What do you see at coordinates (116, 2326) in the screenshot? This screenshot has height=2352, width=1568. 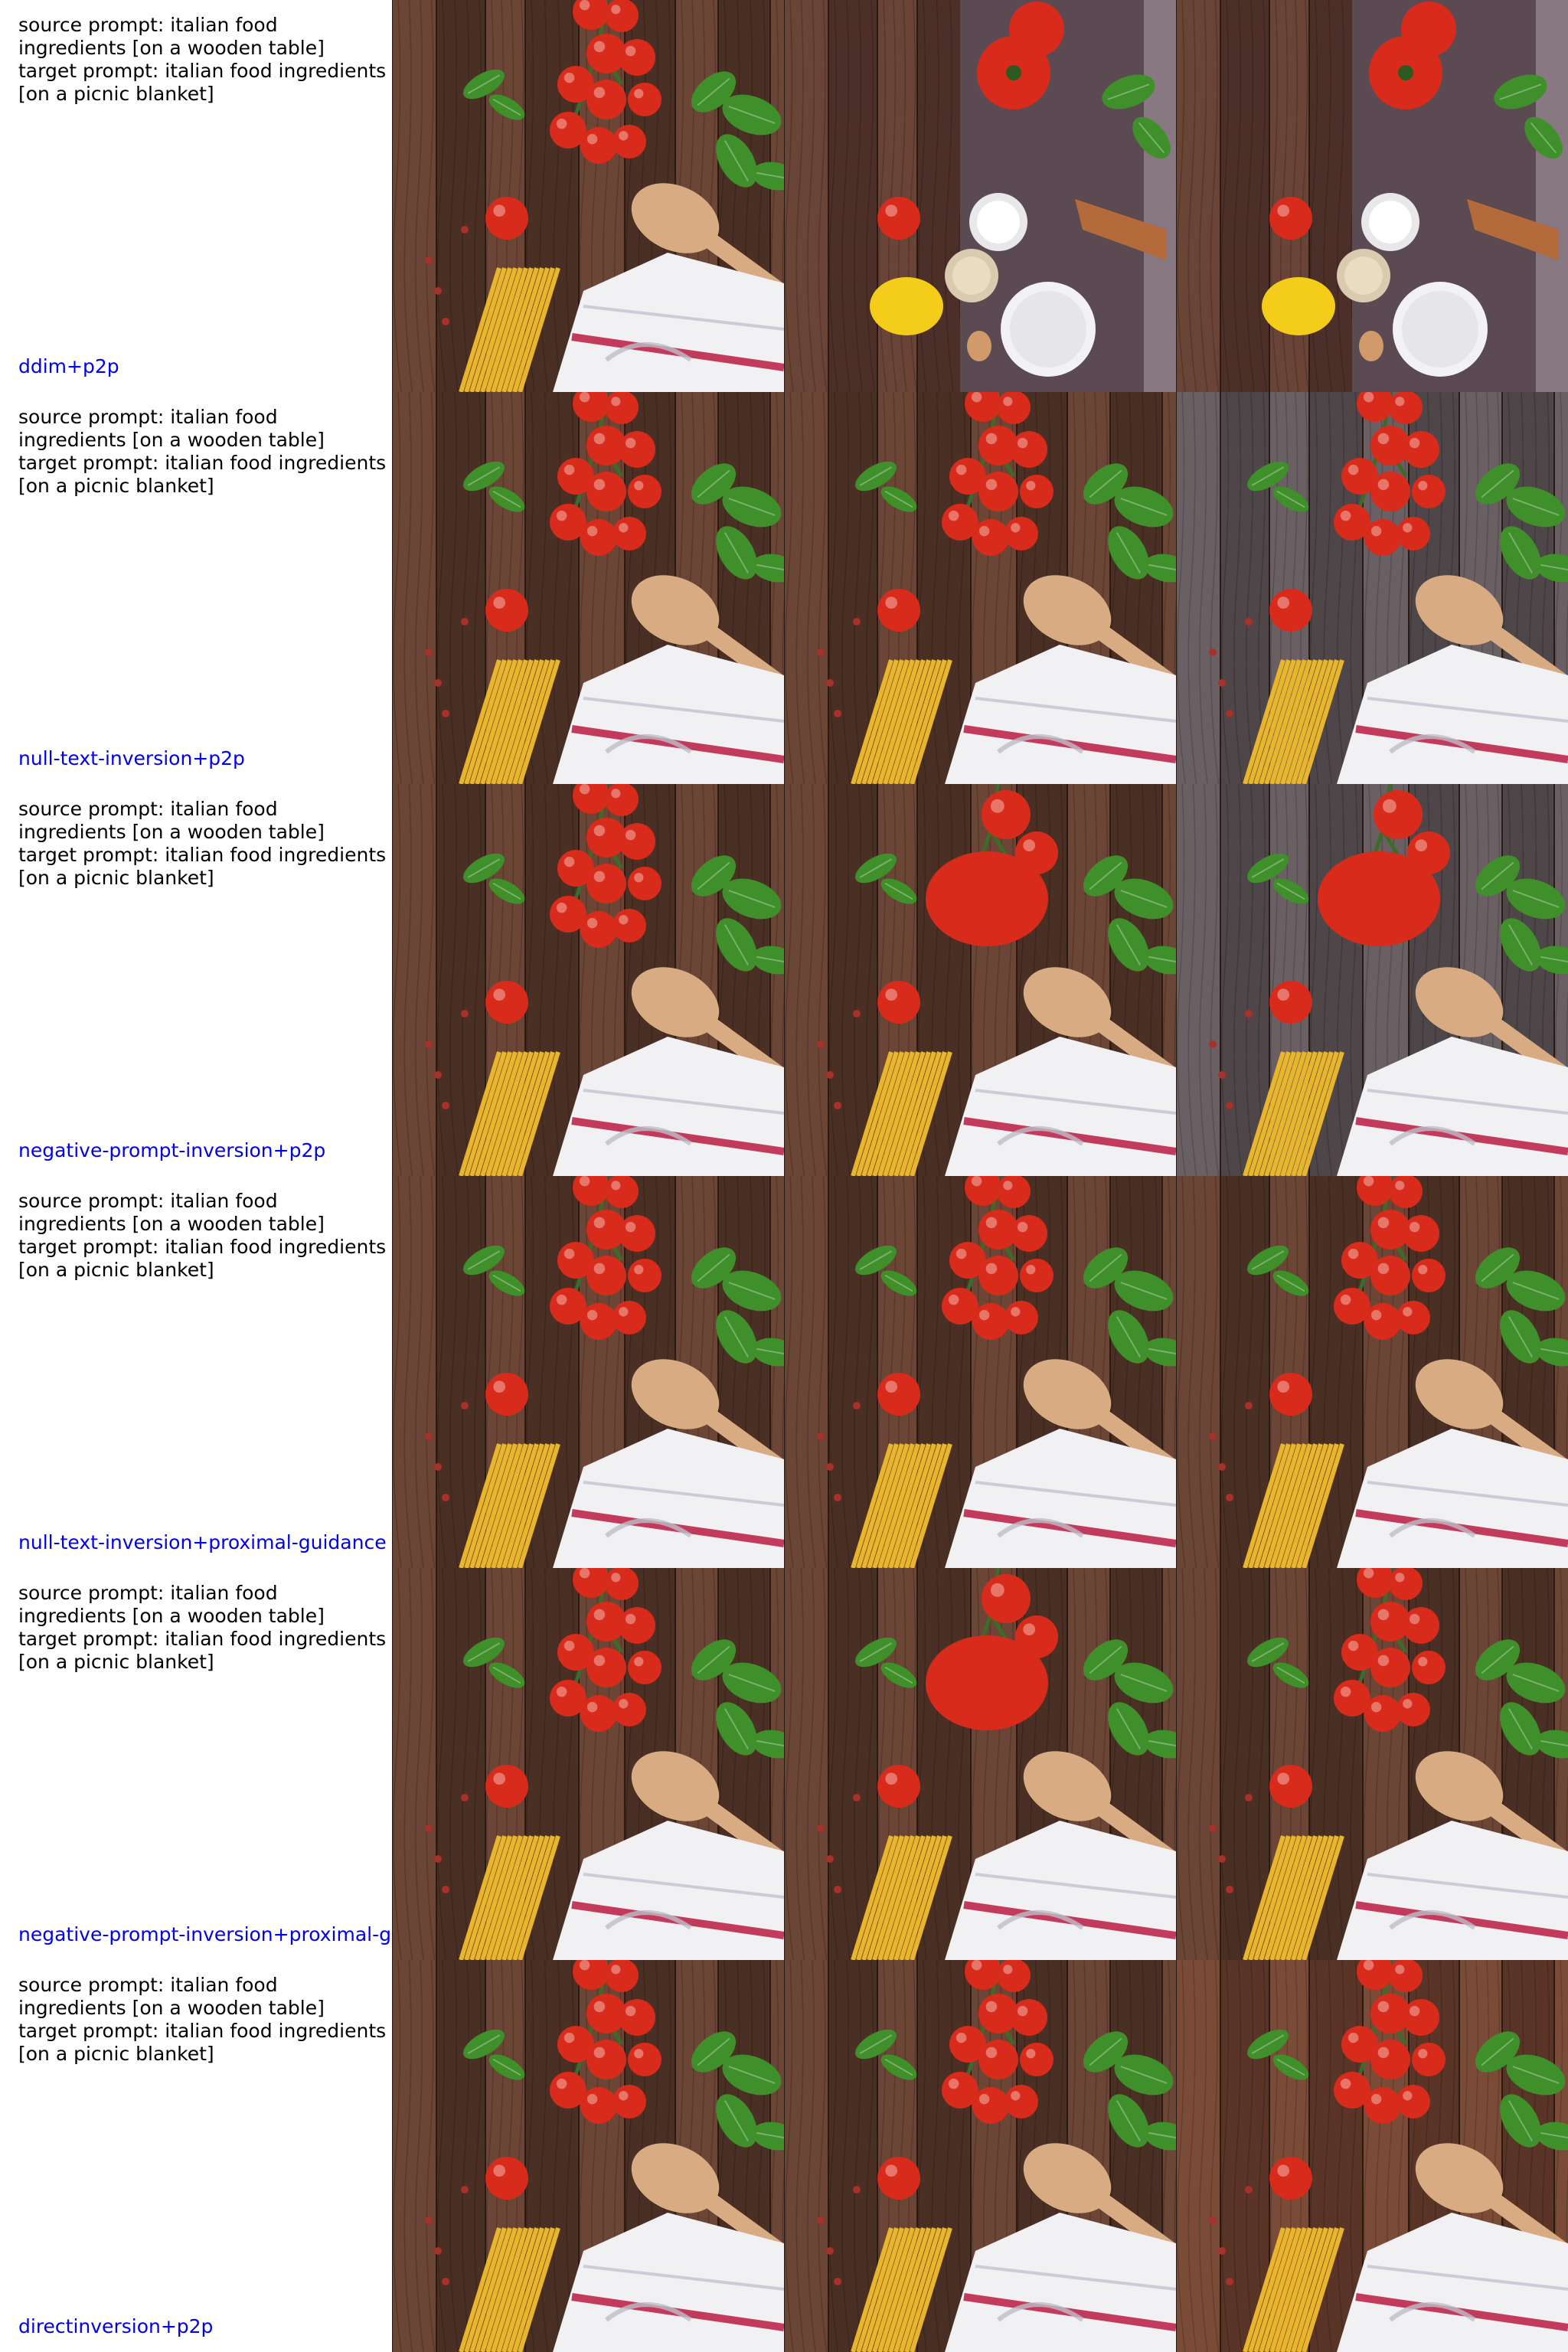 I see `method-label: directinversion+p2p` at bounding box center [116, 2326].